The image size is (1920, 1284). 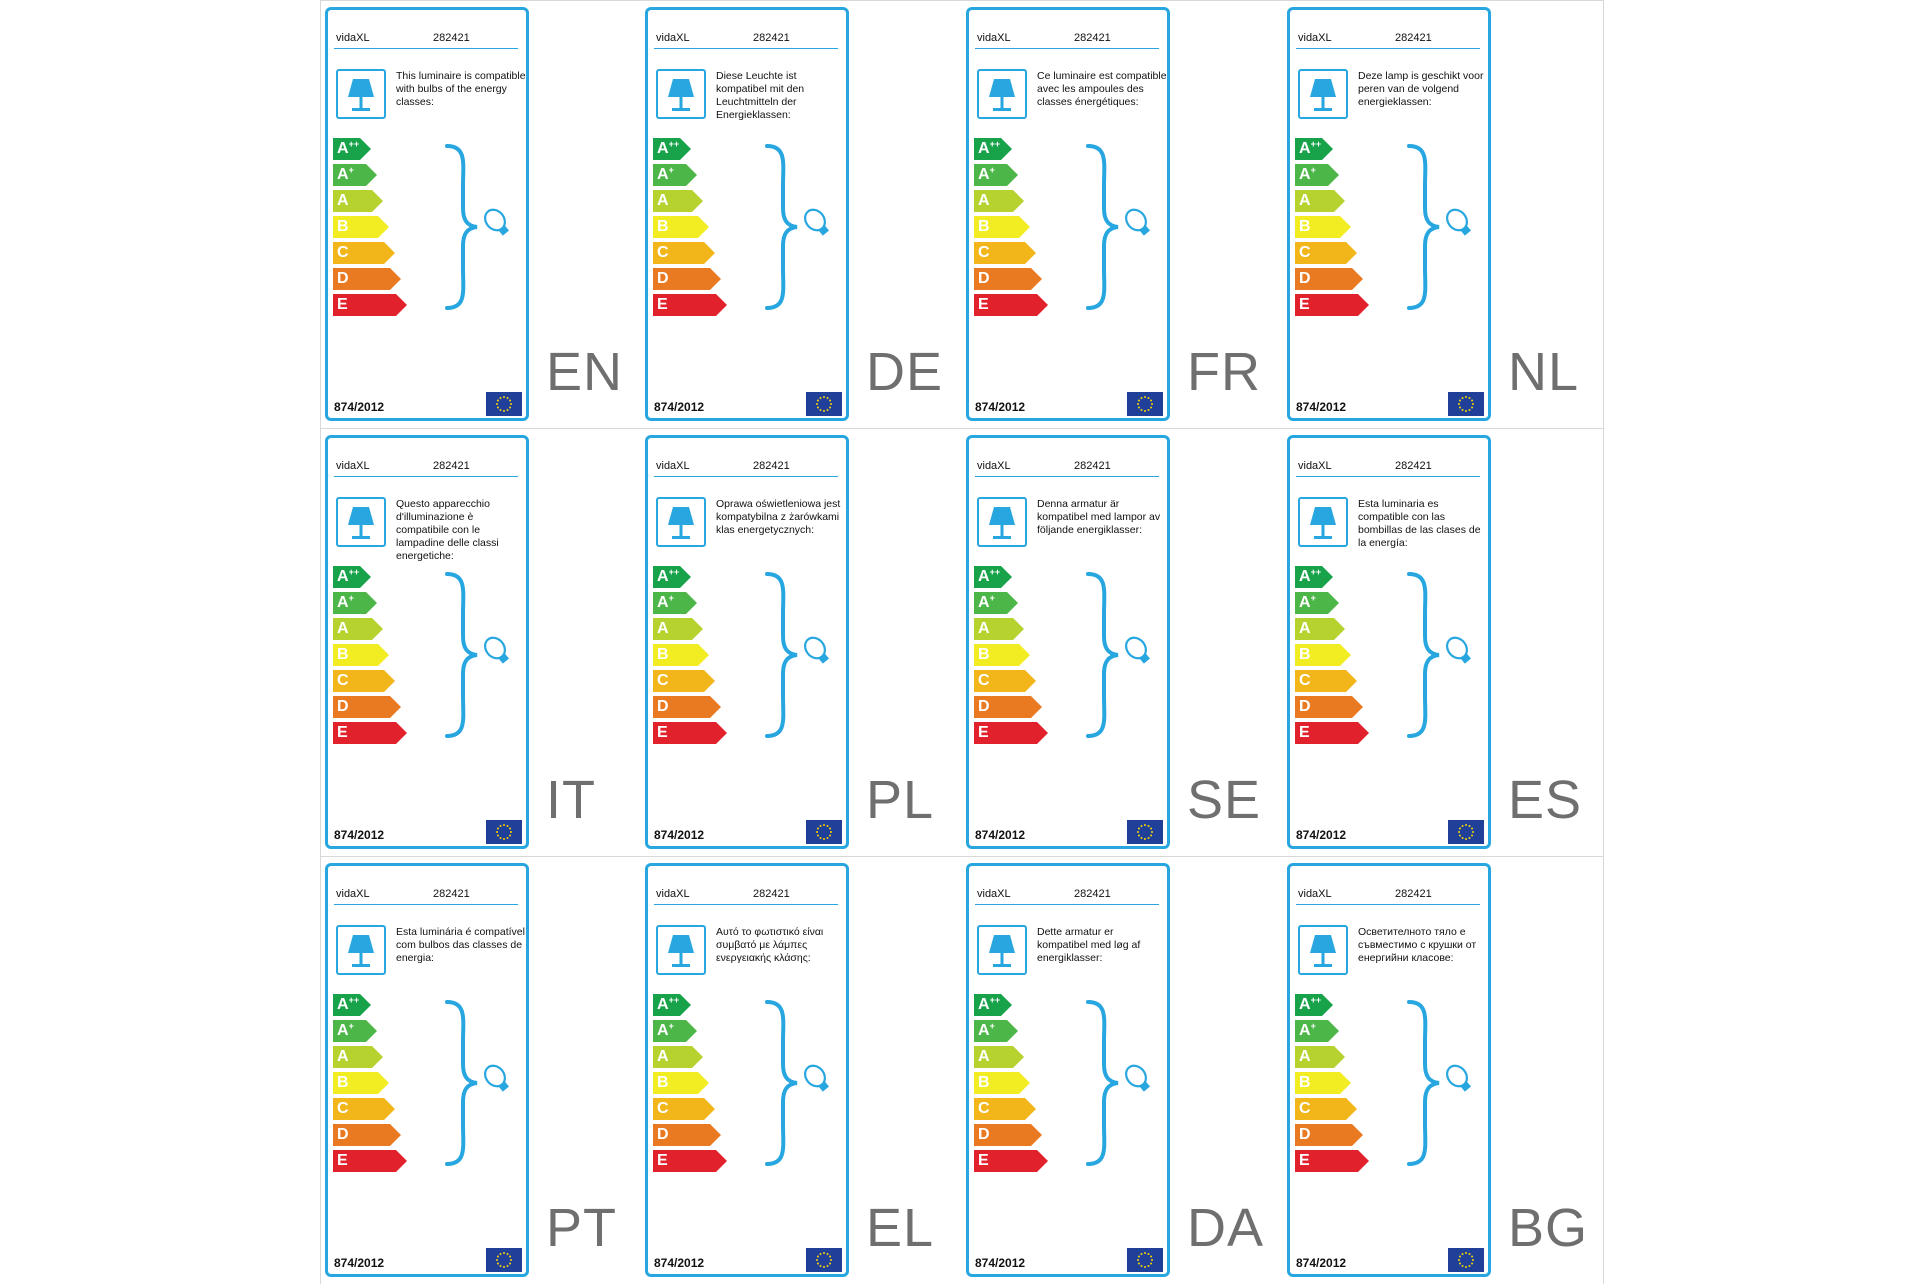 What do you see at coordinates (1304, 304) in the screenshot?
I see `energy-class-letter: E` at bounding box center [1304, 304].